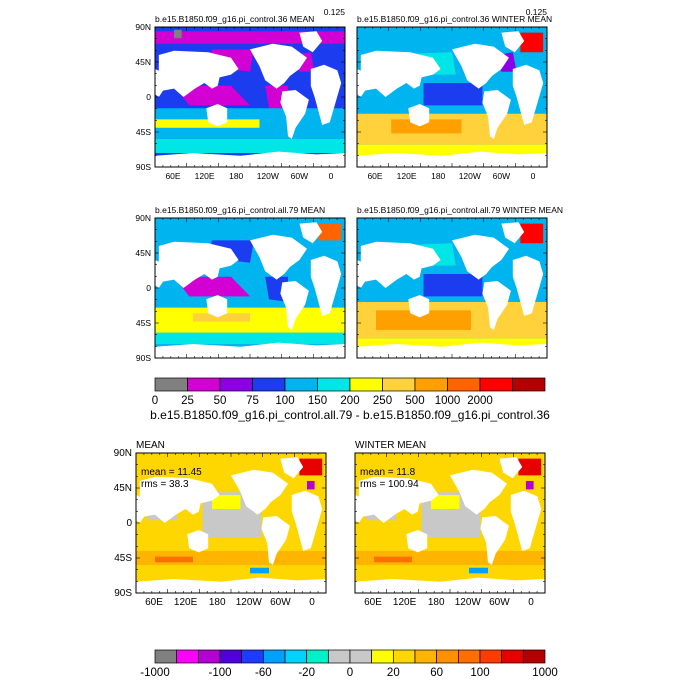 The image size is (700, 700). I want to click on stats-rms: rms = 38.3, so click(165, 484).